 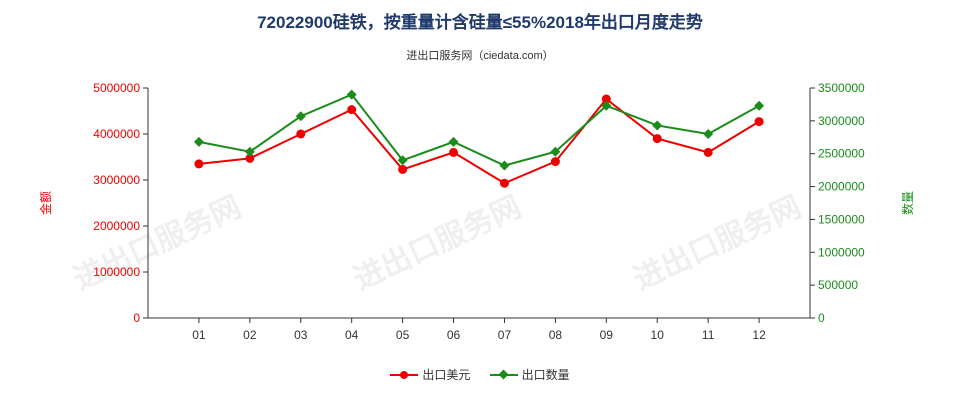 What do you see at coordinates (503, 375) in the screenshot?
I see `legend-swatch-qty` at bounding box center [503, 375].